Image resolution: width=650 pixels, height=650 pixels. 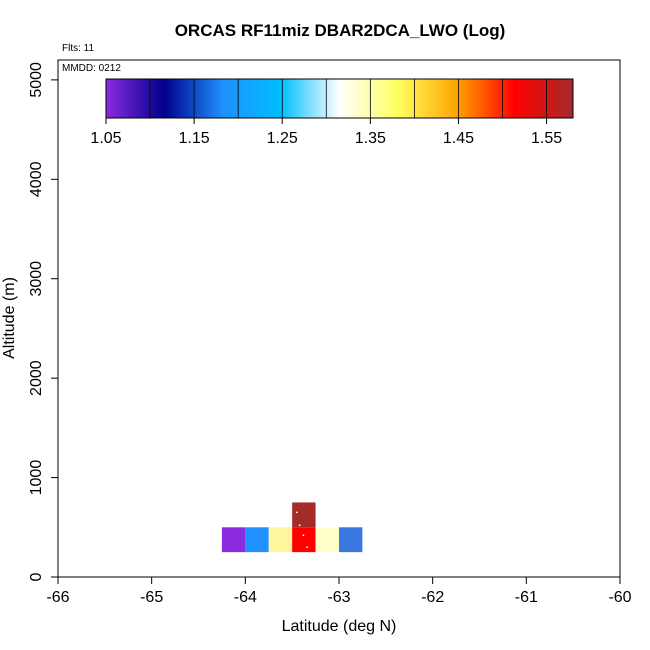 I want to click on y-axis: 0 1000 2000 3000 4000 5000, so click(x=43, y=321).